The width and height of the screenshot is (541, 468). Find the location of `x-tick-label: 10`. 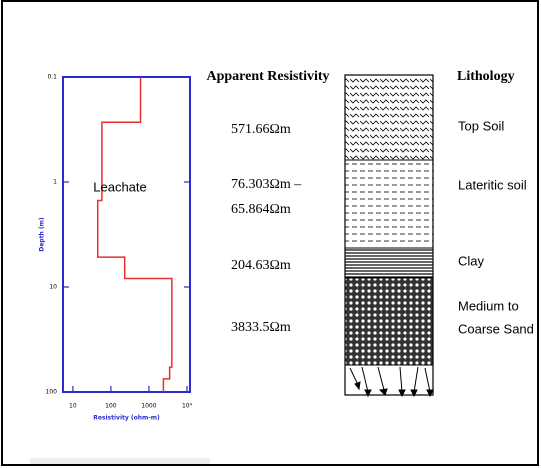

x-tick-label: 10 is located at coordinates (73, 406).